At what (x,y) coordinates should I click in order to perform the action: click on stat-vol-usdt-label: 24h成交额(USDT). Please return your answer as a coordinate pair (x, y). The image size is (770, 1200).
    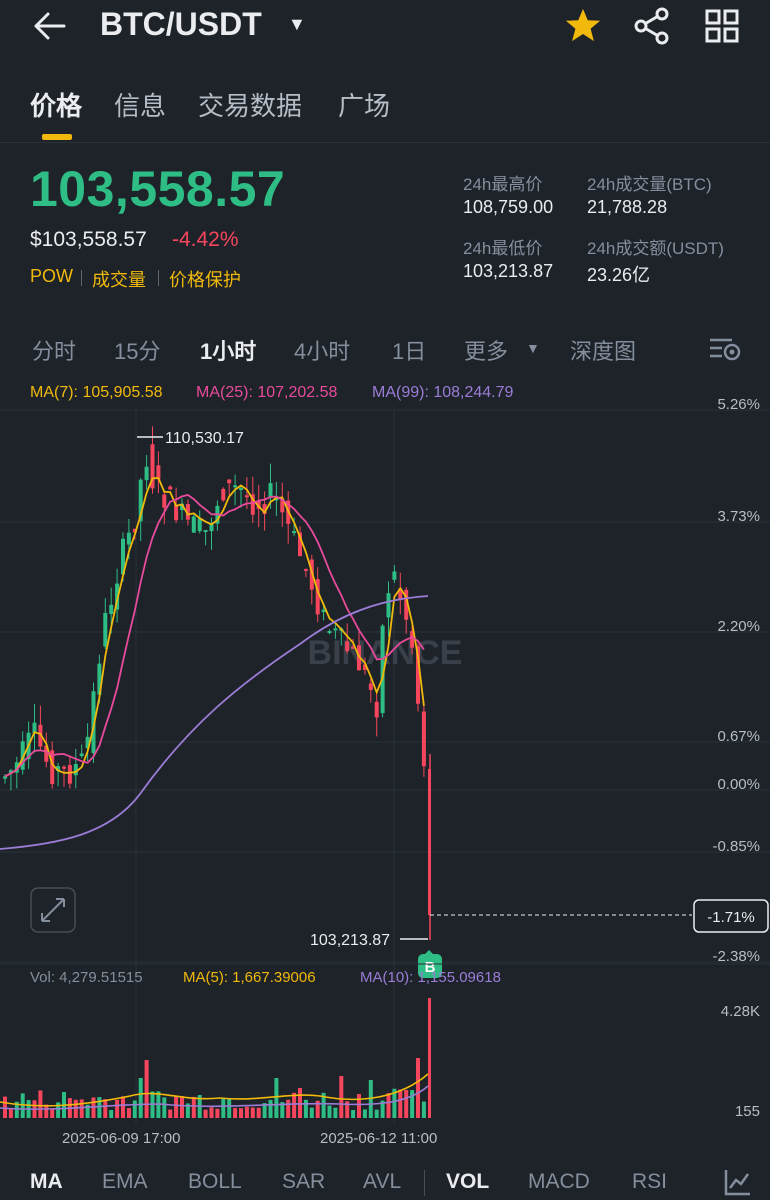
    Looking at the image, I should click on (655, 248).